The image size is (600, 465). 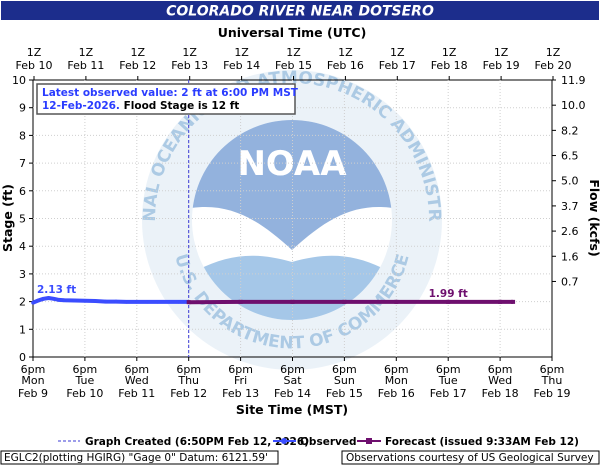 I want to click on top-tick-date: Feb 15, so click(x=293, y=65).